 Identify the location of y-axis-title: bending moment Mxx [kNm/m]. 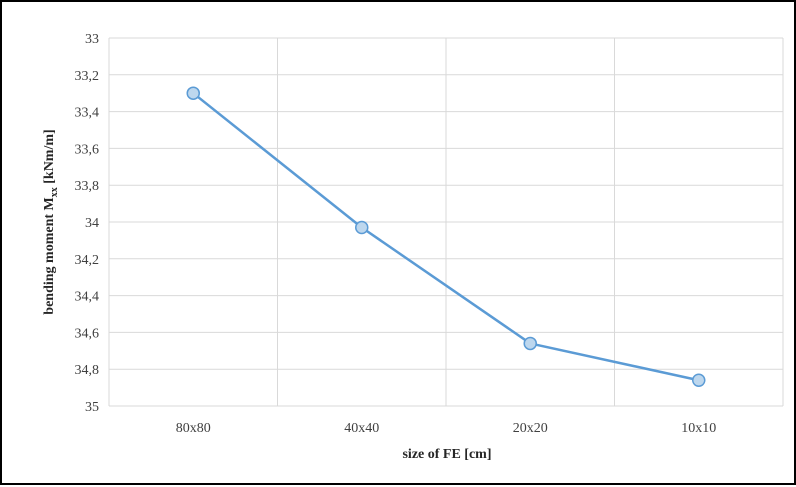
(51, 221).